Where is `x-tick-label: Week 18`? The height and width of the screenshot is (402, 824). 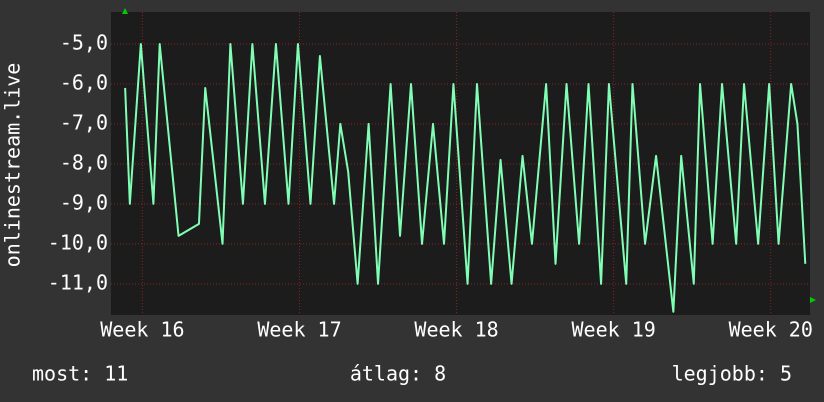
x-tick-label: Week 18 is located at coordinates (456, 330).